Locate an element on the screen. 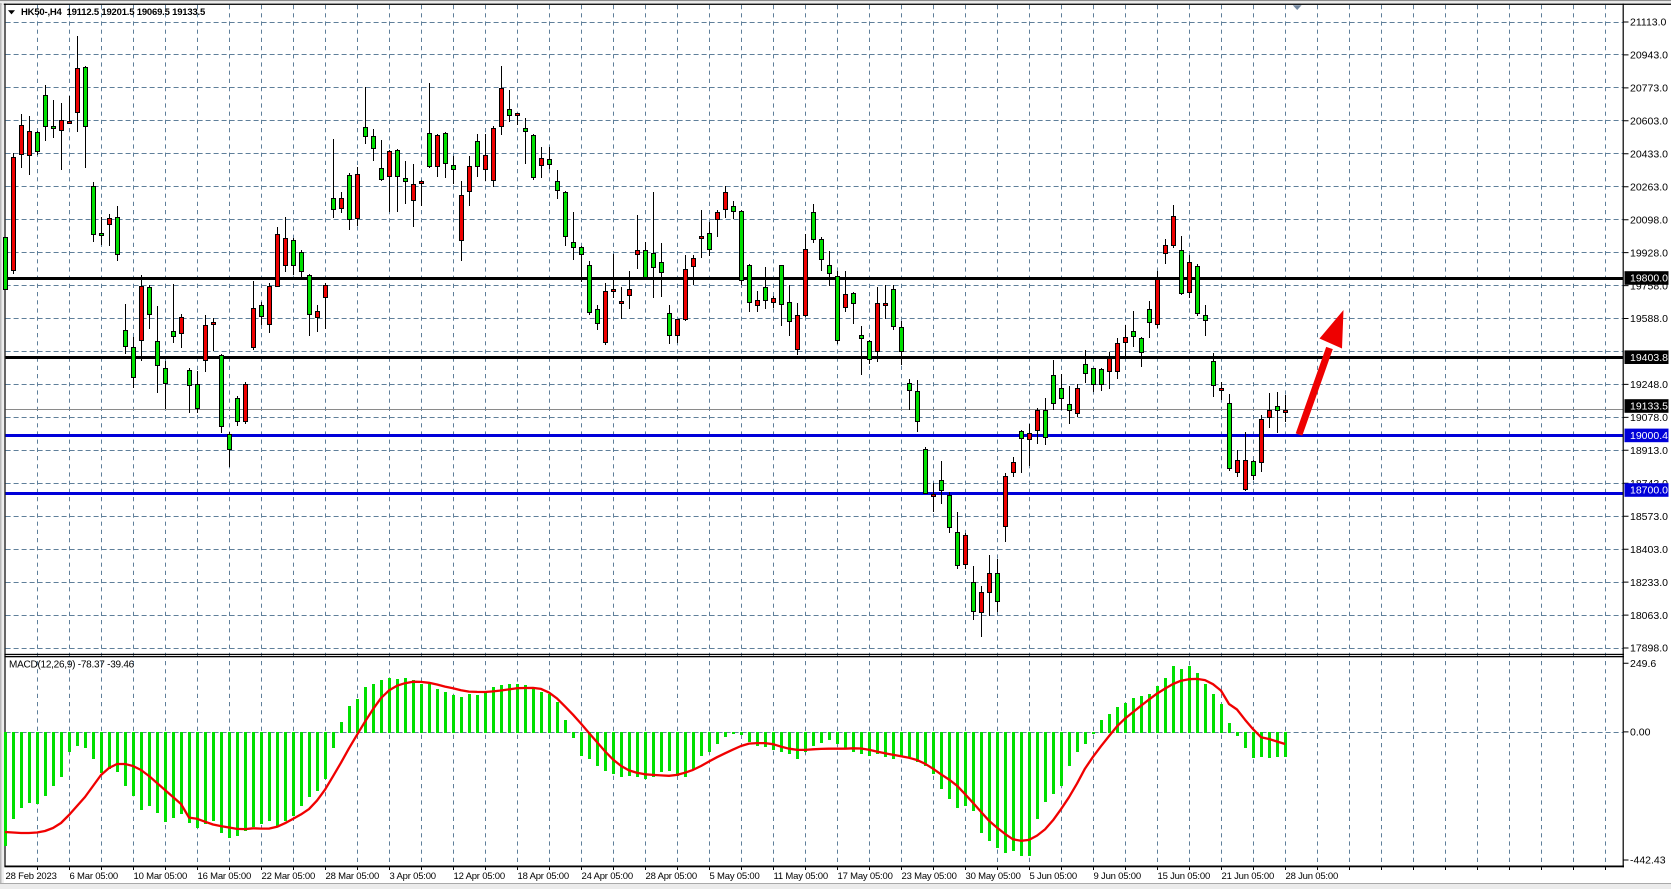  svg-text: 22 Mar 05:00 is located at coordinates (289, 876).